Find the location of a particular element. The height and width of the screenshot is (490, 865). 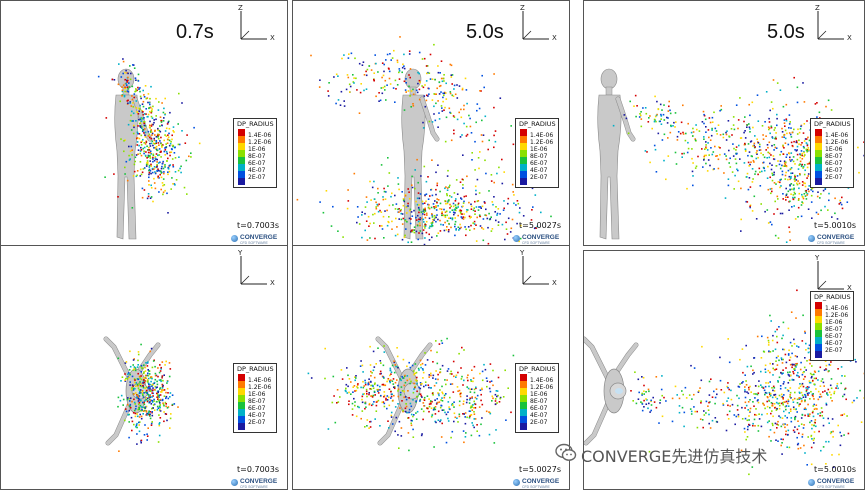

legend-tick-label: 8E-07 is located at coordinates (539, 156).